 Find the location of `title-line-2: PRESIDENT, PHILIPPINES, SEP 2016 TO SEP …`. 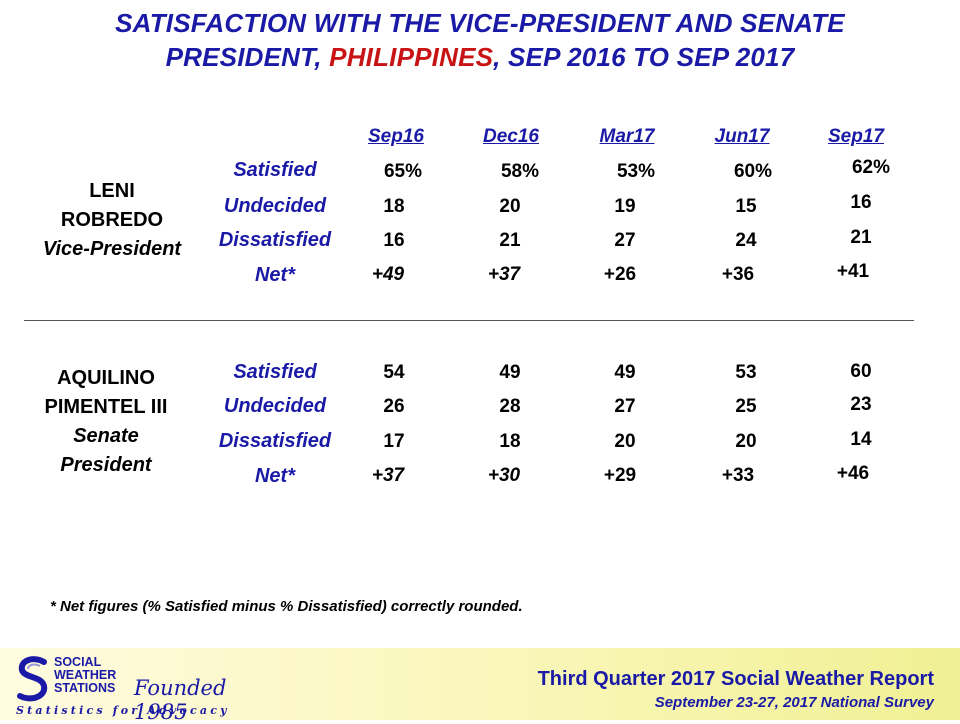

title-line-2: PRESIDENT, PHILIPPINES, SEP 2016 TO SEP … is located at coordinates (480, 57).